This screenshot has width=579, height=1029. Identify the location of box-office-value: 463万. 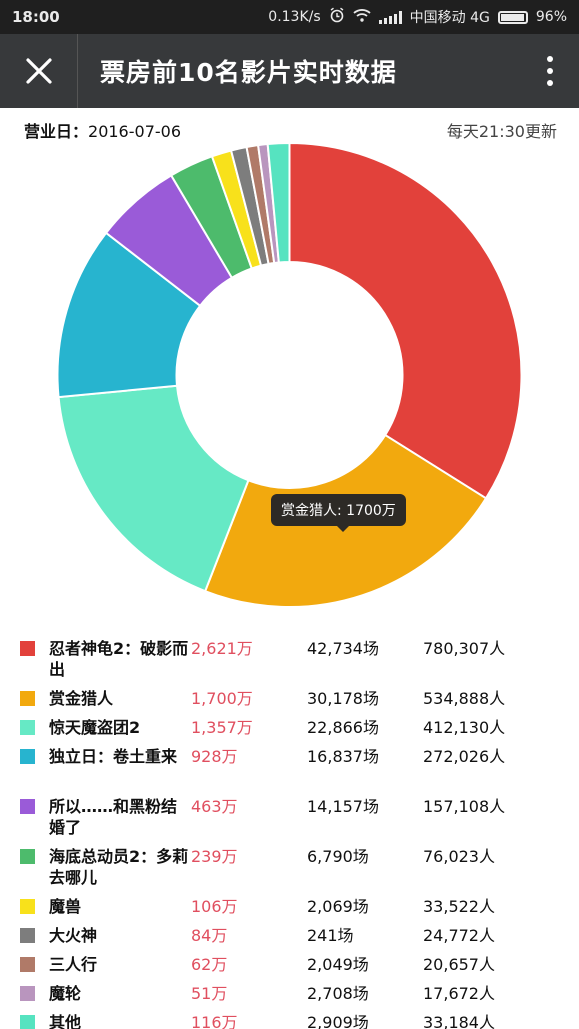
(214, 806).